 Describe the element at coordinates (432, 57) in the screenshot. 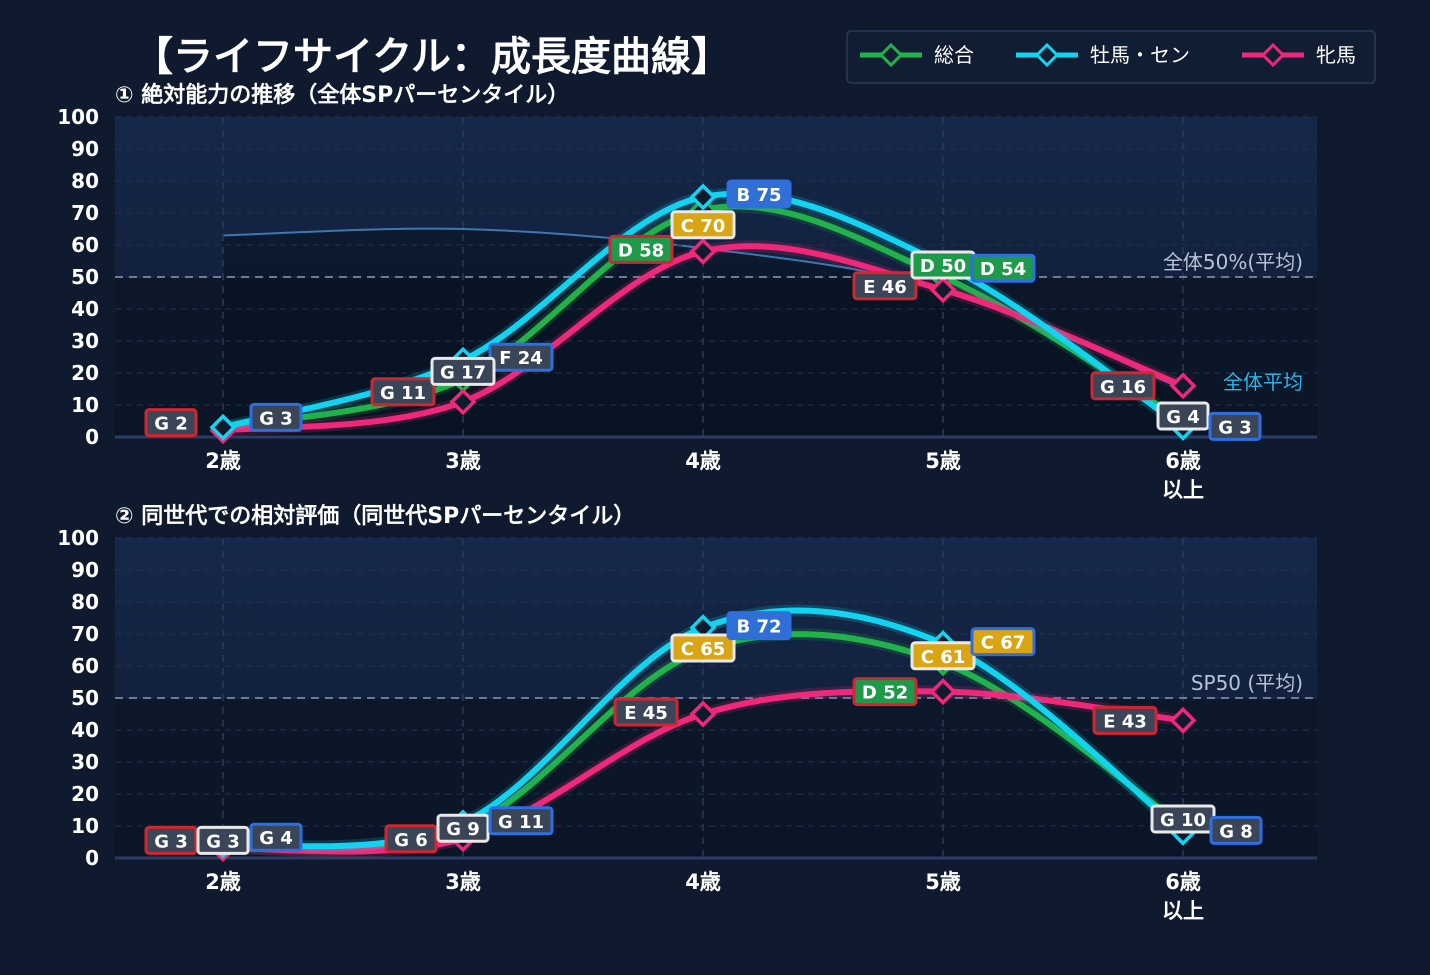

I see `chart-main-title: 【ライフサイクル：成長度曲線】` at that location.